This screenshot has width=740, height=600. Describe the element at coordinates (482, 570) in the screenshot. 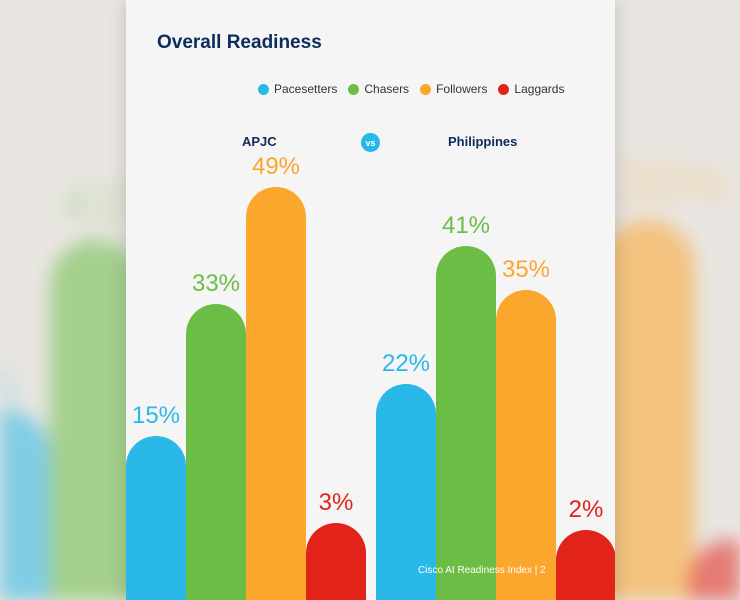

I see `footer-text: Cisco AI Readiness Index | 2` at that location.